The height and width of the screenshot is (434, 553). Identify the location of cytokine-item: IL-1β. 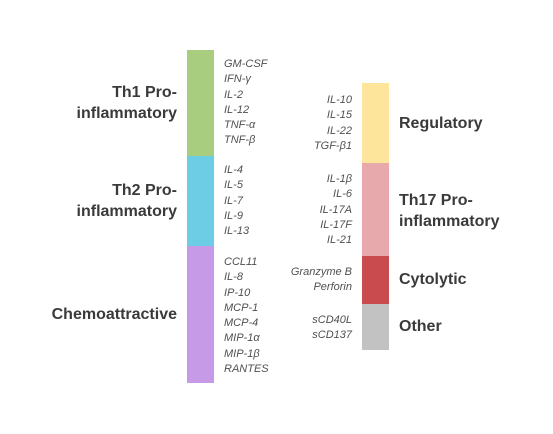
(339, 179).